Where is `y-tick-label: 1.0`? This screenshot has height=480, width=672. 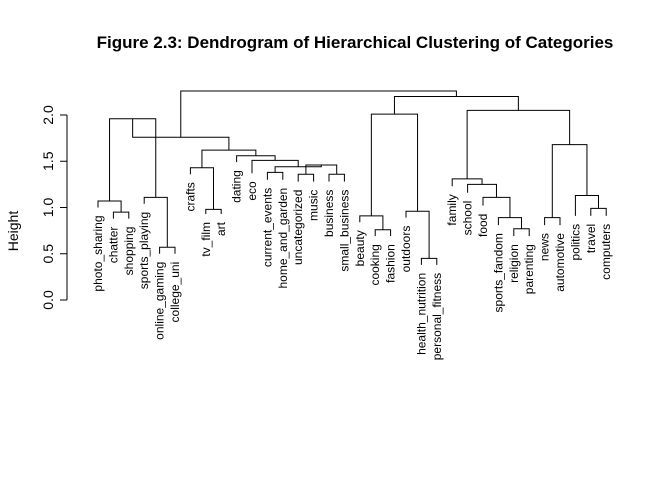
y-tick-label: 1.0 is located at coordinates (48, 208).